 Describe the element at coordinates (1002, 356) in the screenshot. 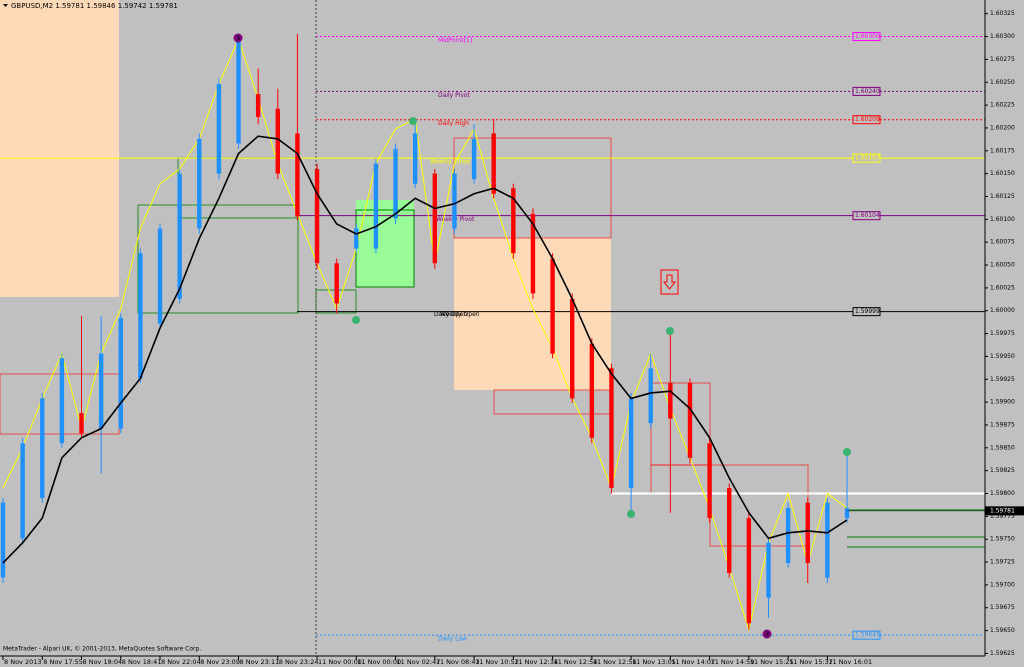

I see `y-tick-label: 1.59950` at that location.